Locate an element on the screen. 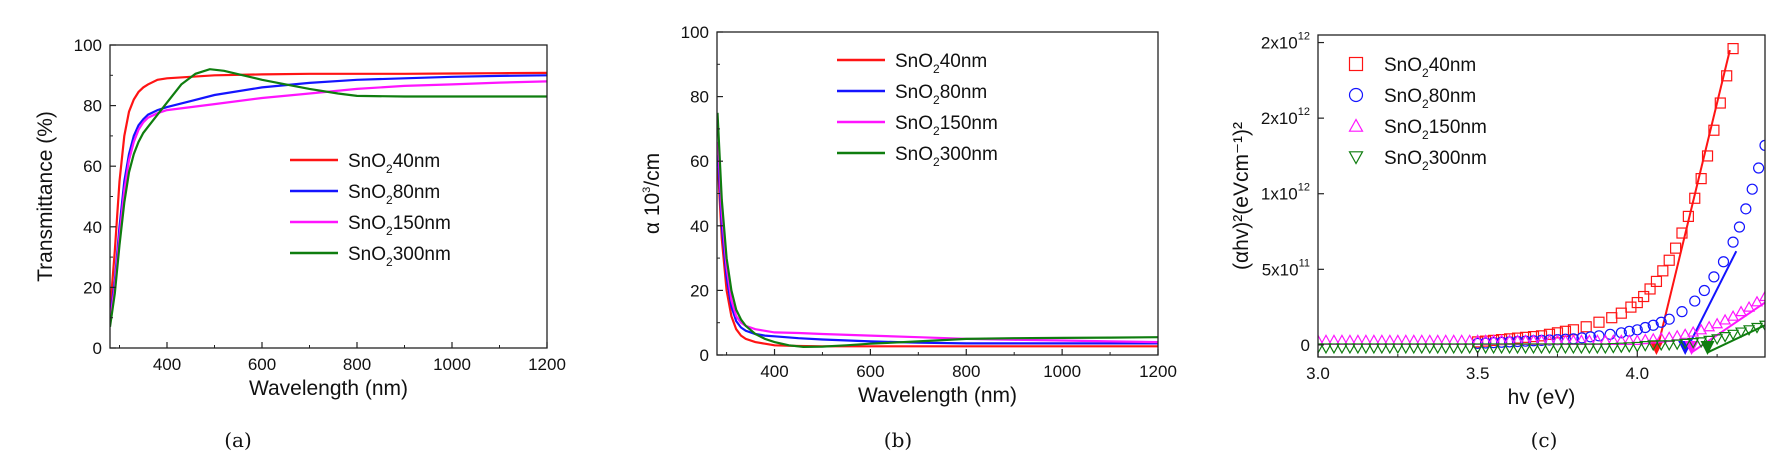 The height and width of the screenshot is (468, 1785). x-tick-label: 800 is located at coordinates (357, 364).